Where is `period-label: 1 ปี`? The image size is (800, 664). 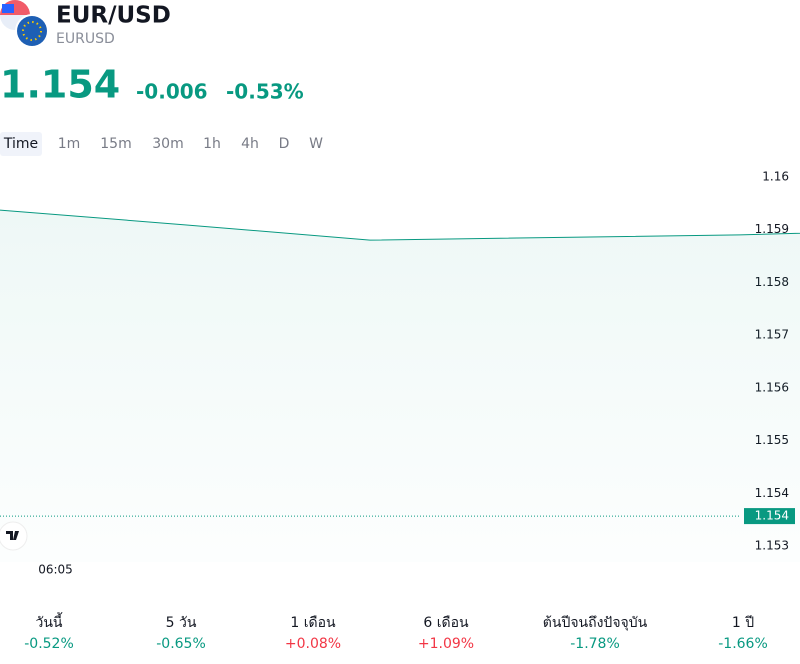 period-label: 1 ปี is located at coordinates (743, 623).